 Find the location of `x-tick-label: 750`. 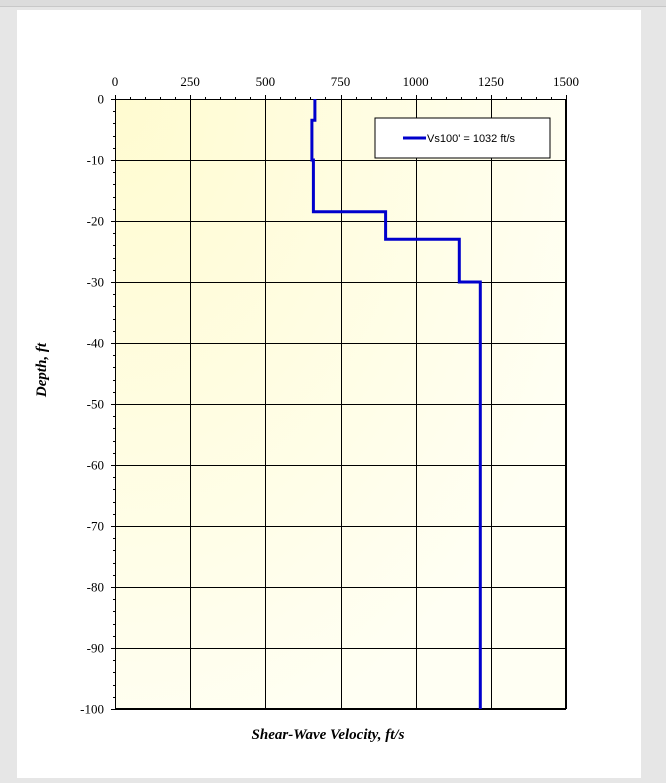

x-tick-label: 750 is located at coordinates (341, 81).